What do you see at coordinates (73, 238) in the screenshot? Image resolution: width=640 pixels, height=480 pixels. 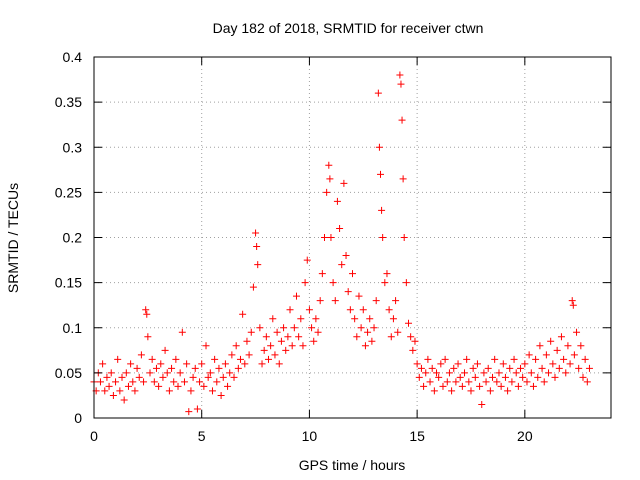 I see `y-tick-label: 0.2` at bounding box center [73, 238].